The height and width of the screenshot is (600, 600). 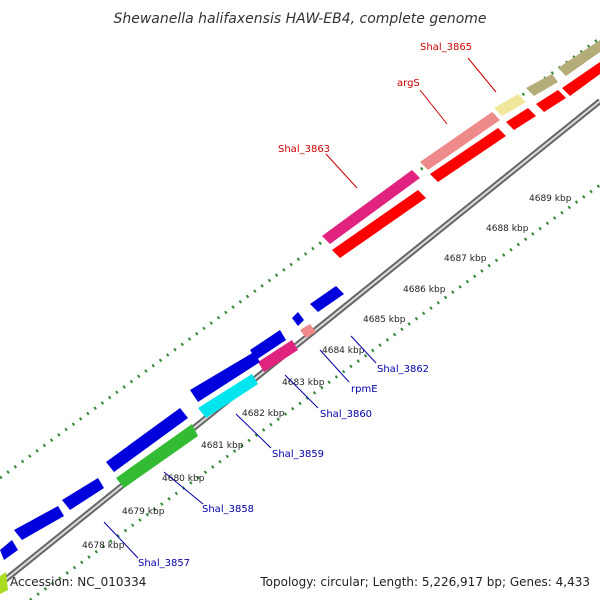 What do you see at coordinates (303, 383) in the screenshot?
I see `tick-label: 4683 kbp` at bounding box center [303, 383].